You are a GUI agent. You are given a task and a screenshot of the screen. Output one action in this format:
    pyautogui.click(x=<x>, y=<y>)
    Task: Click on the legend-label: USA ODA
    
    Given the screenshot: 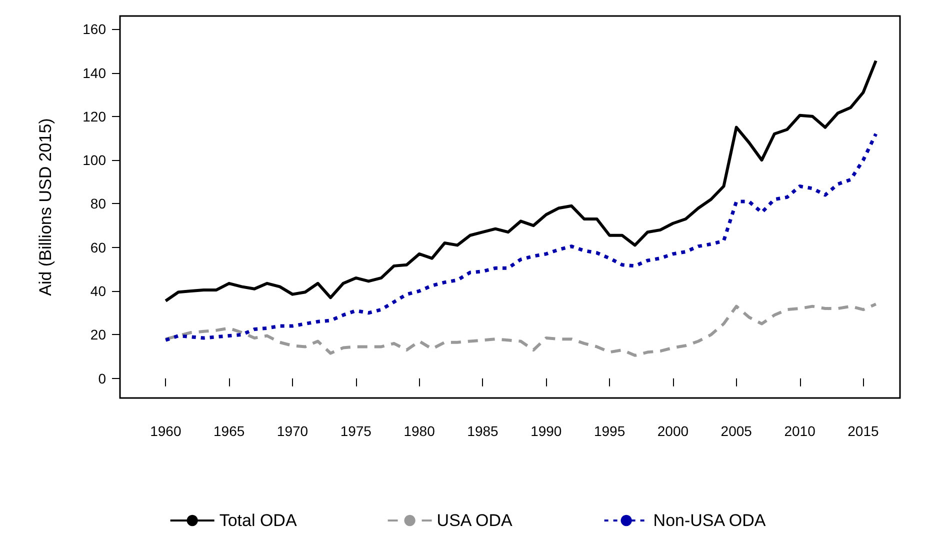 What is the action you would take?
    pyautogui.click(x=475, y=520)
    